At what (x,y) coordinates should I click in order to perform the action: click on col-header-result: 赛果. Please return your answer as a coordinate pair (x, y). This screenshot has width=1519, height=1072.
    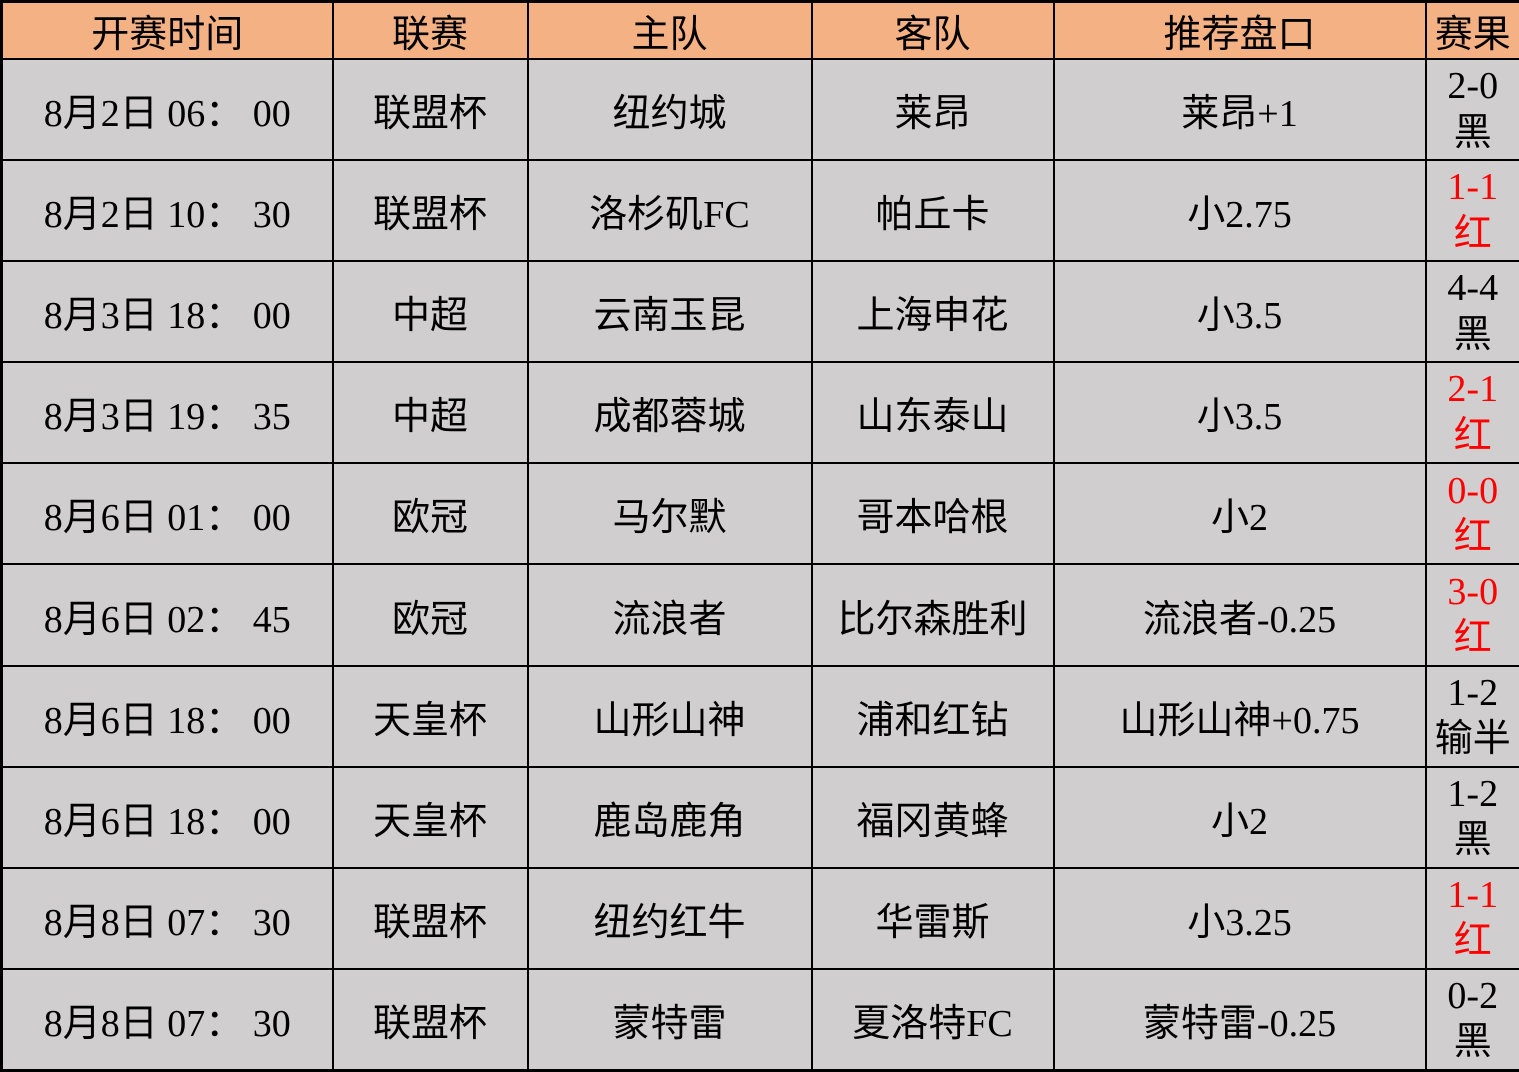
    Looking at the image, I should click on (1471, 30).